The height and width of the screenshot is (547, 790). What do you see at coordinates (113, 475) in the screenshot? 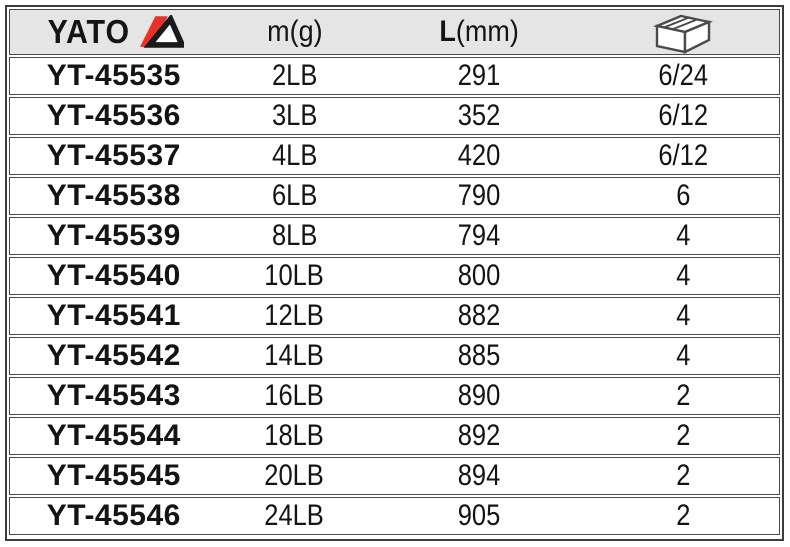
I see `product-code: YT-45545` at bounding box center [113, 475].